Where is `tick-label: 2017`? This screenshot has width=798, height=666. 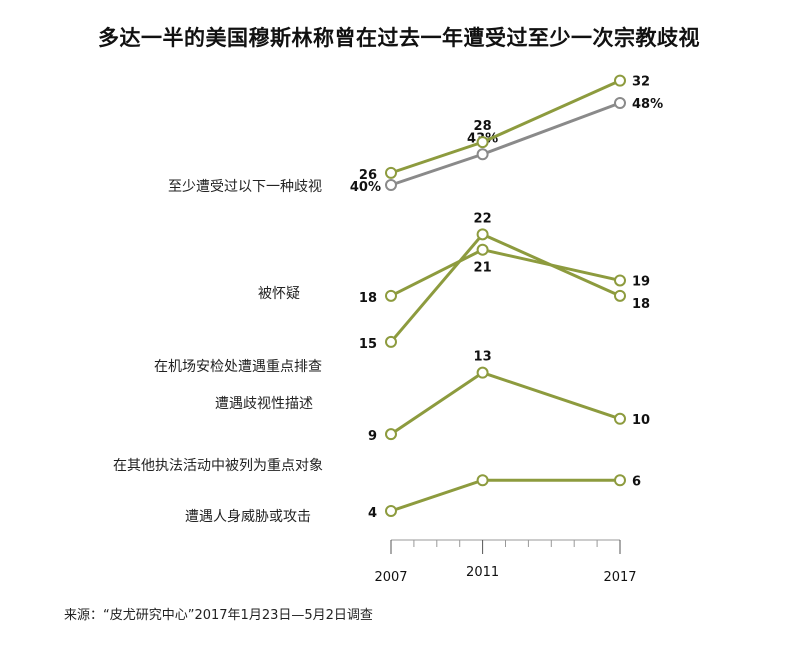
tick-label: 2017 is located at coordinates (619, 577).